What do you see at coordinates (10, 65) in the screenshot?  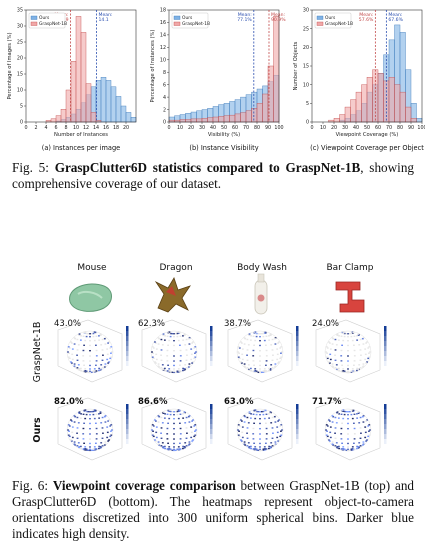 I see `y-axis-label: Percentage of Images (%)` at bounding box center [10, 65].